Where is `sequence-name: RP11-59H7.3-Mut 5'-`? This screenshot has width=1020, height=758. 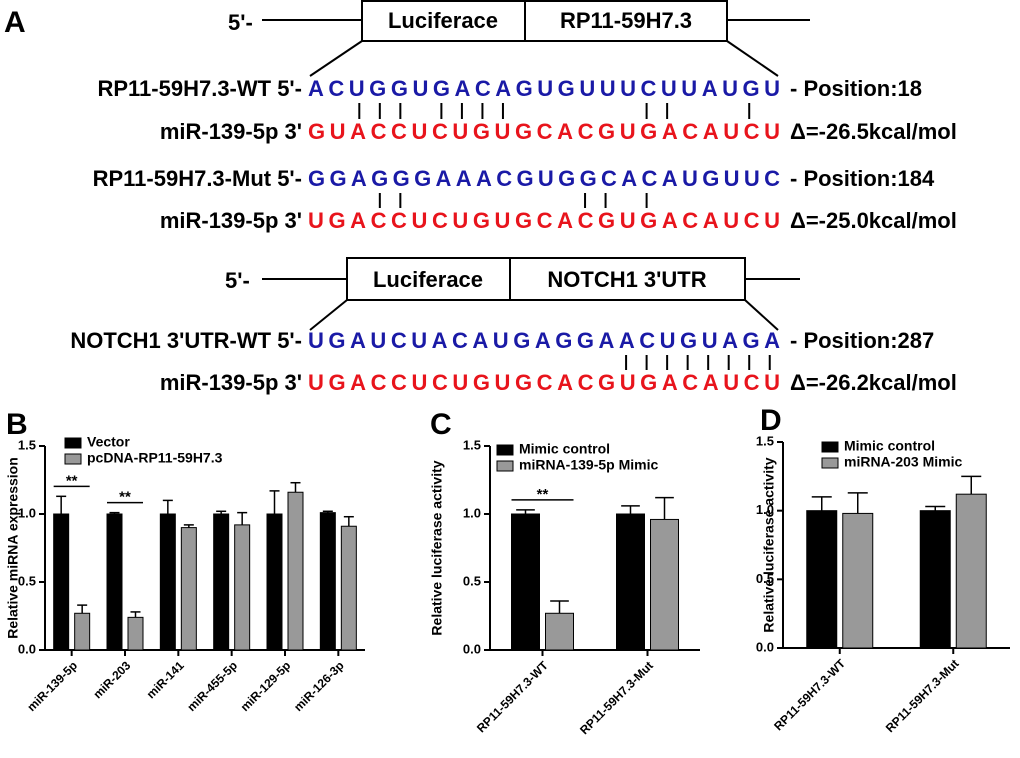
sequence-name: RP11-59H7.3-Mut 5'- is located at coordinates (197, 178).